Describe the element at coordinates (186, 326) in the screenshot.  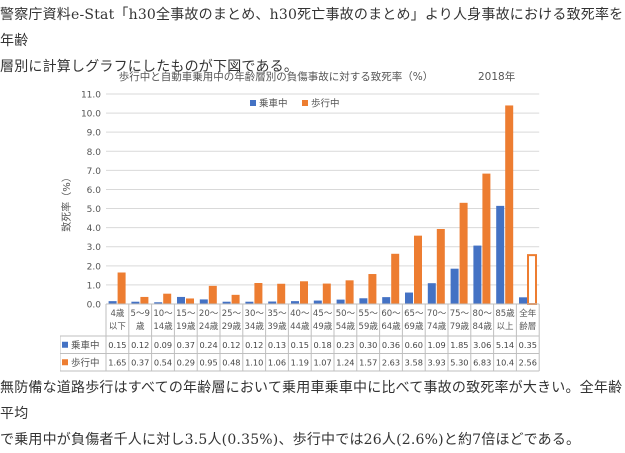
I see `category-label: 19歳` at that location.